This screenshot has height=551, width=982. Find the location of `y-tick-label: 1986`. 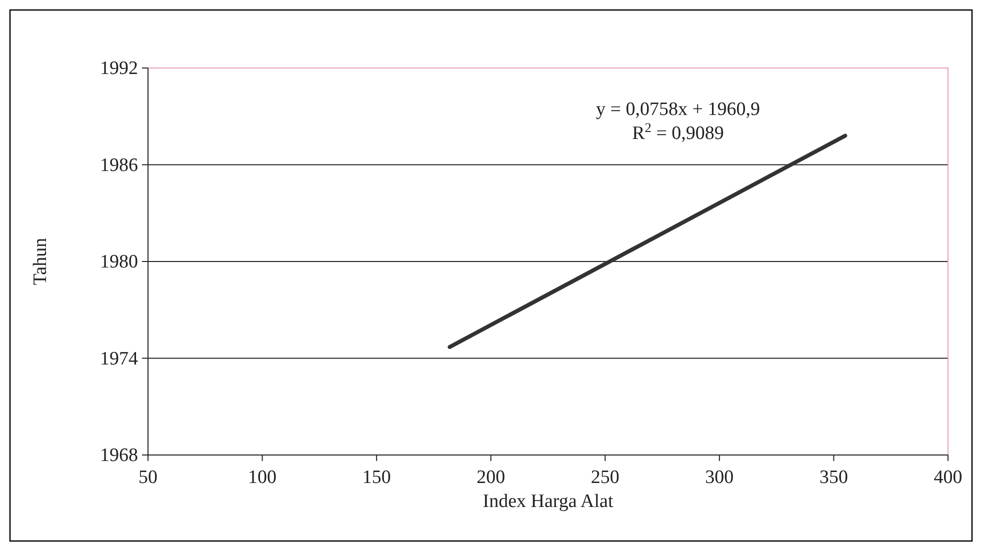

y-tick-label: 1986 is located at coordinates (119, 165).